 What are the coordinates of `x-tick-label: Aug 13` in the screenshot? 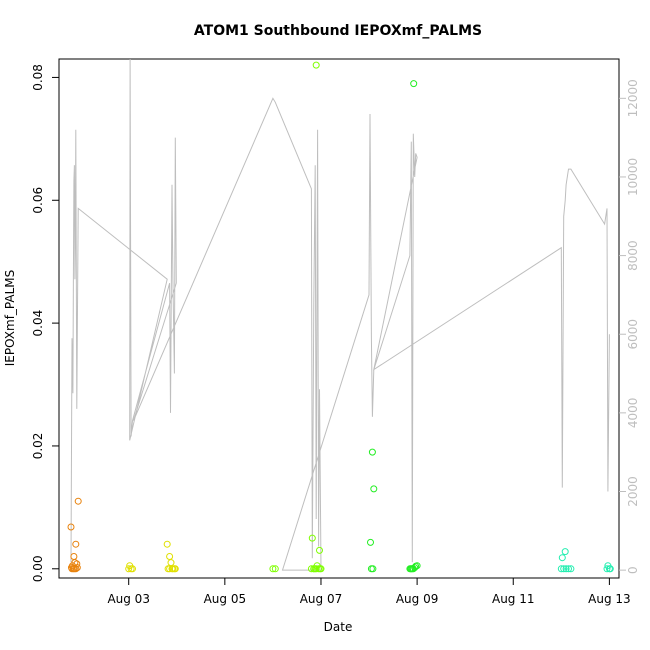 It's located at (609, 599).